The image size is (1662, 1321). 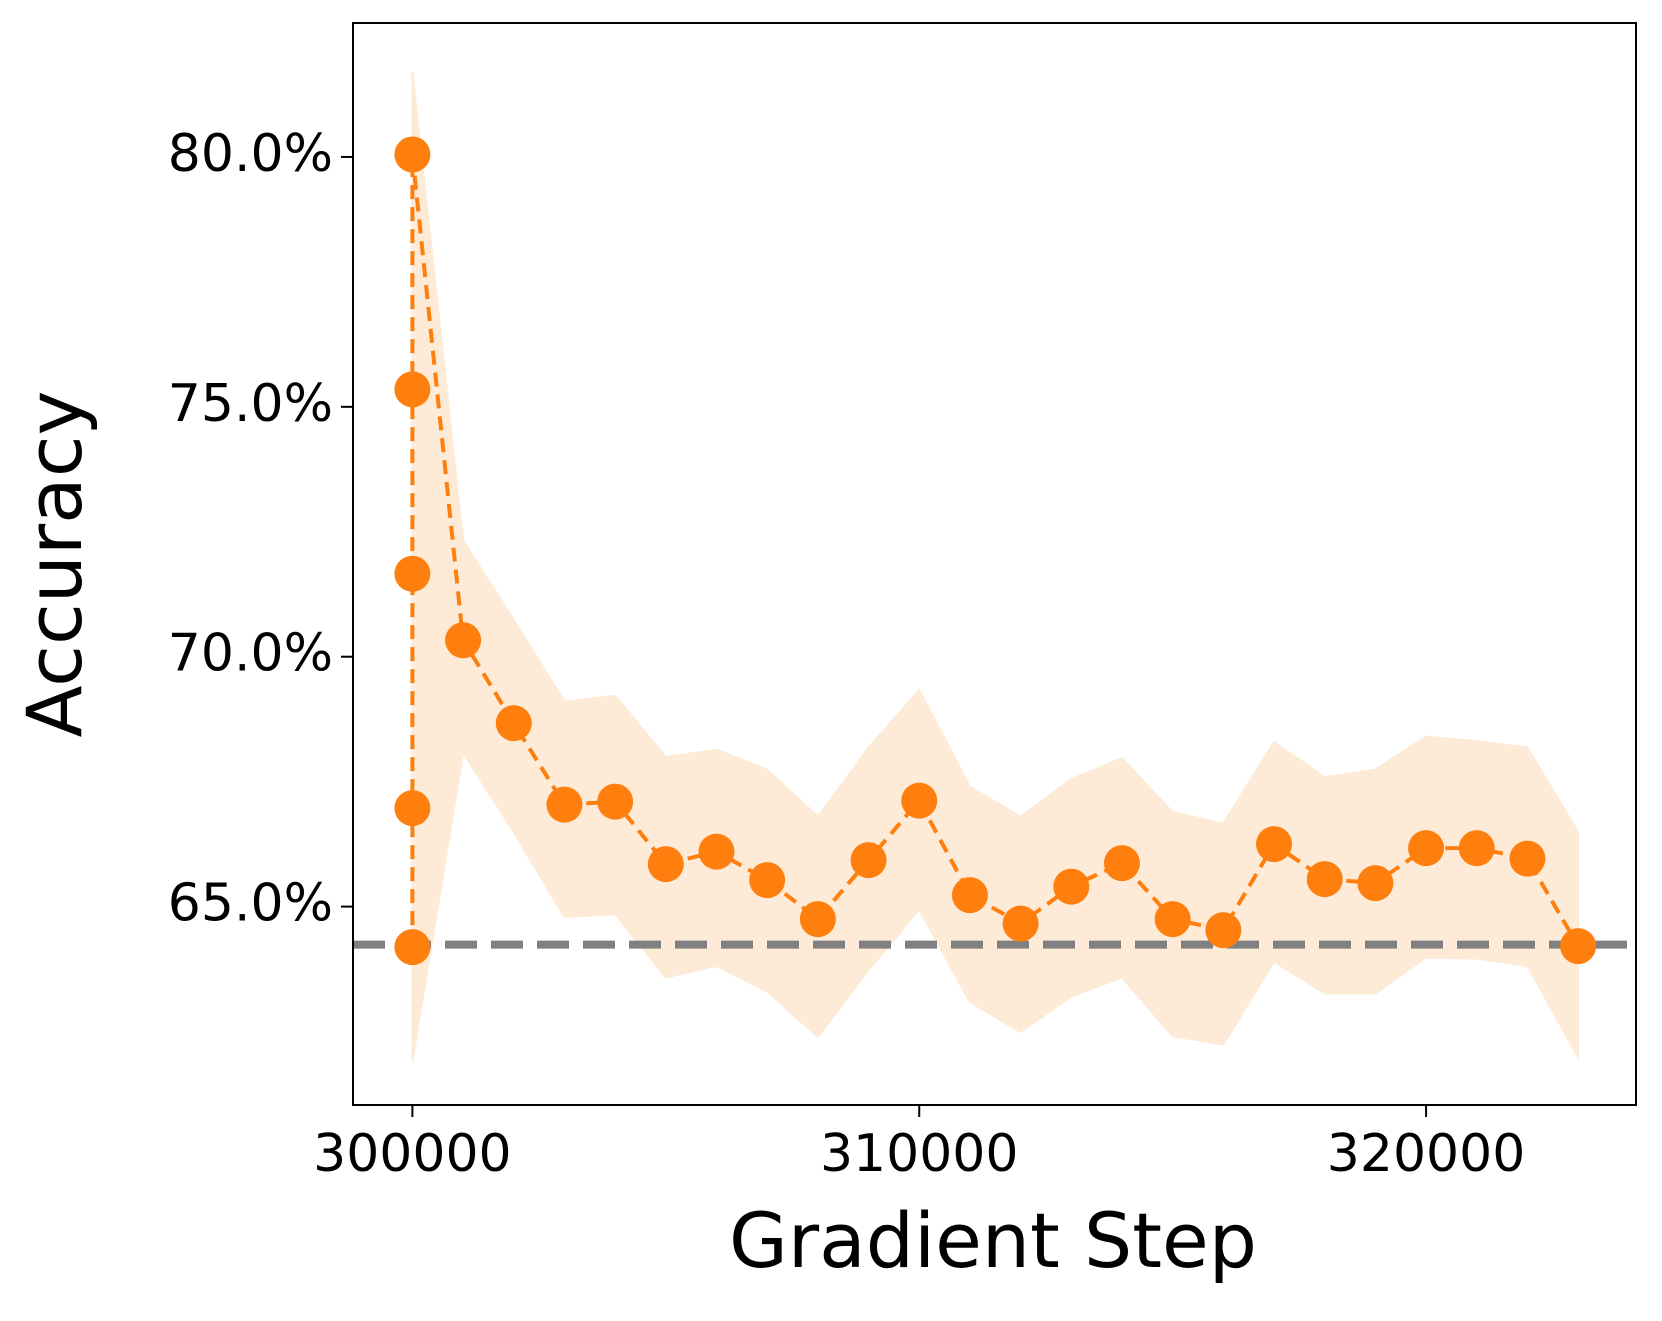 What do you see at coordinates (412, 1154) in the screenshot?
I see `x-tick-label: 300000` at bounding box center [412, 1154].